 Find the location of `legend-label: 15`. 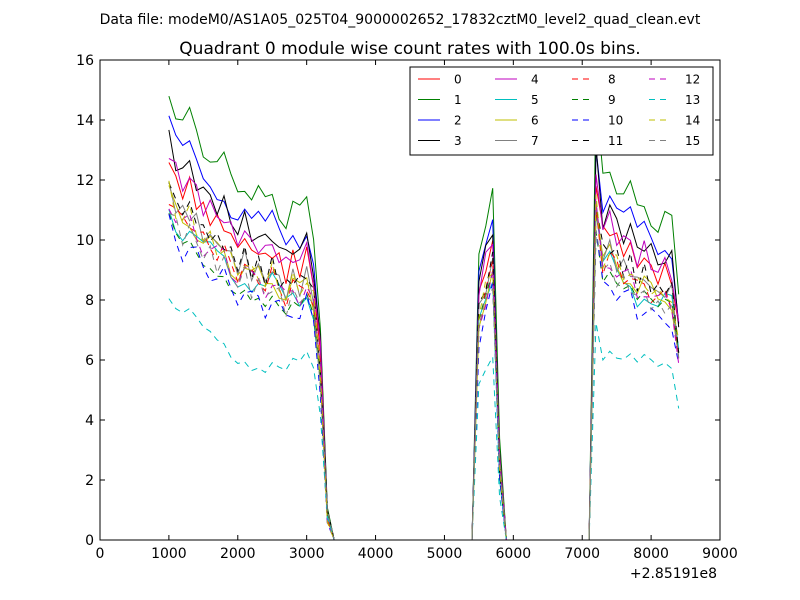

legend-label: 15 is located at coordinates (692, 141).